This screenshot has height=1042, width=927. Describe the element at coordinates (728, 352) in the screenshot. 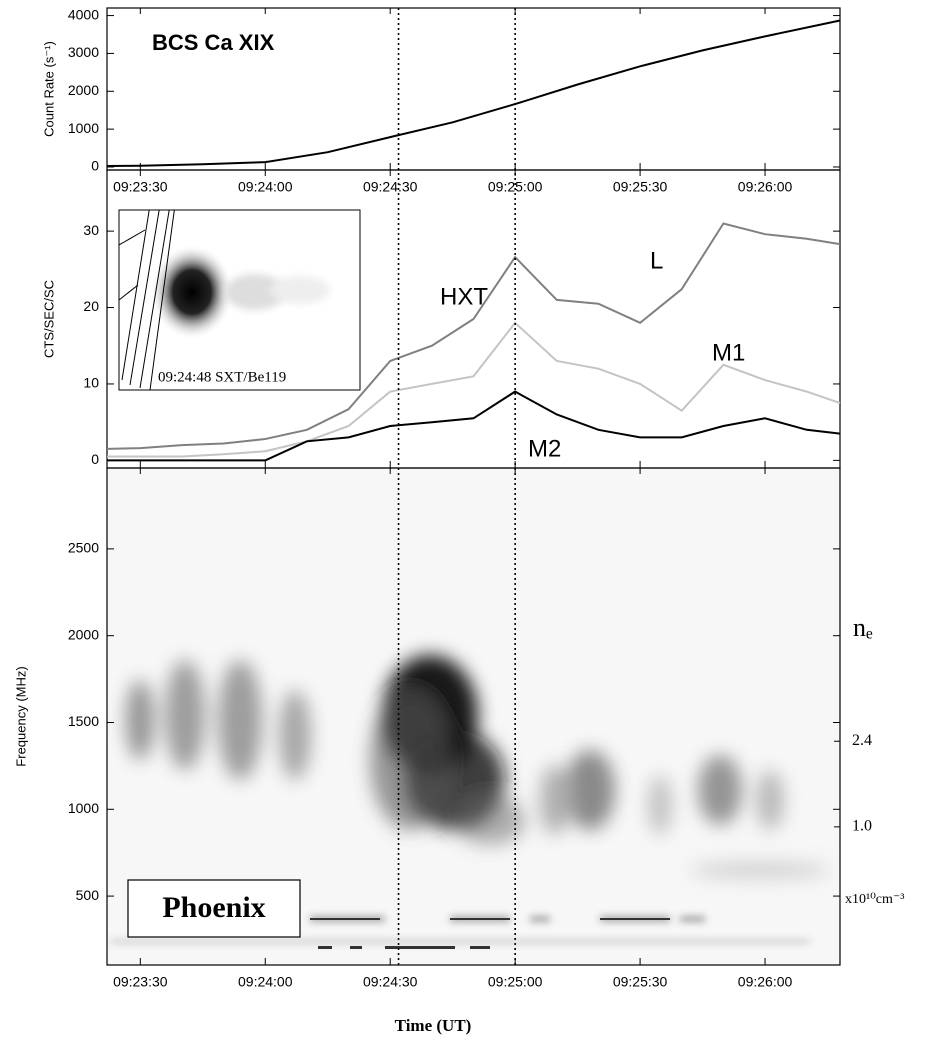

I see `series-label: M1` at that location.